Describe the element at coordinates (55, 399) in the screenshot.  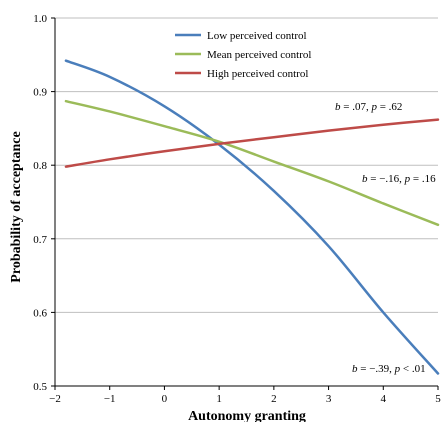
I see `x-tick-label: −2` at that location.